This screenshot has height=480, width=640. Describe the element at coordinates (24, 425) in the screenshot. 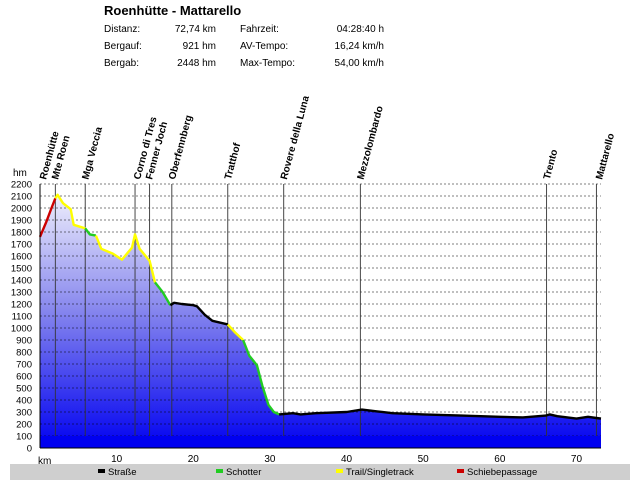

I see `y-tick-label: 200` at that location.